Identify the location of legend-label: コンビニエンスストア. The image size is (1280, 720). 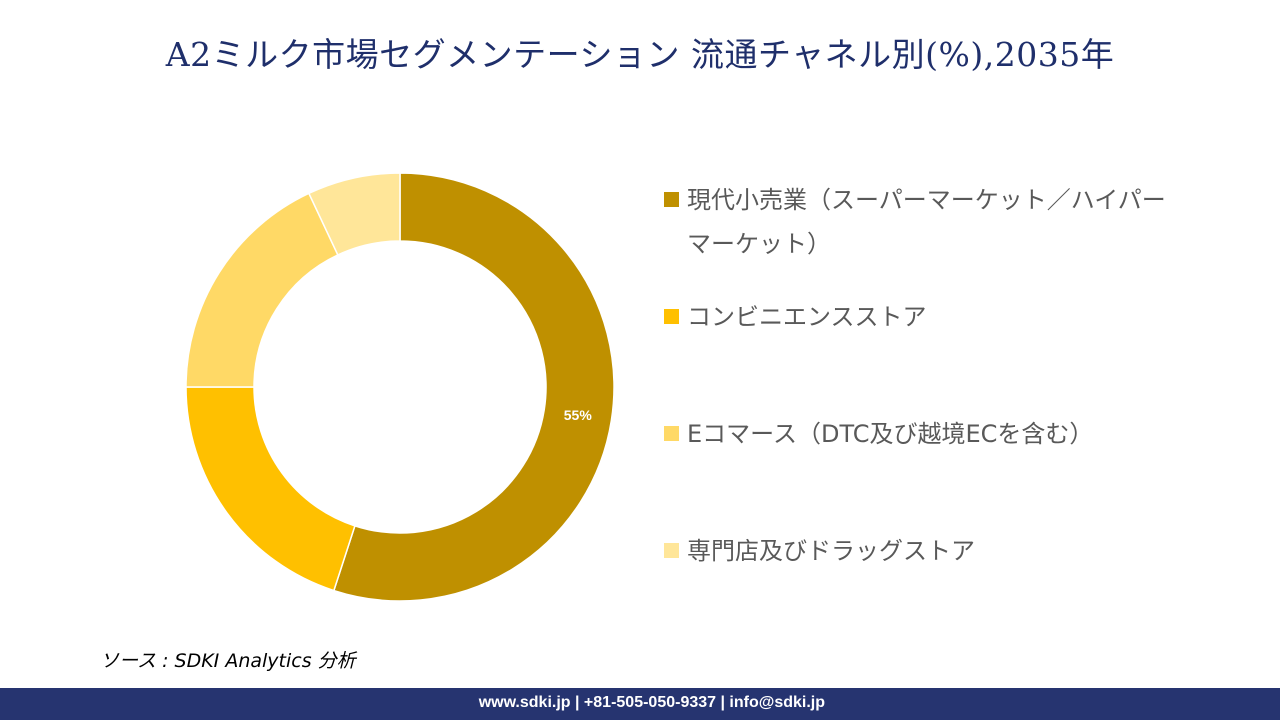
(807, 317).